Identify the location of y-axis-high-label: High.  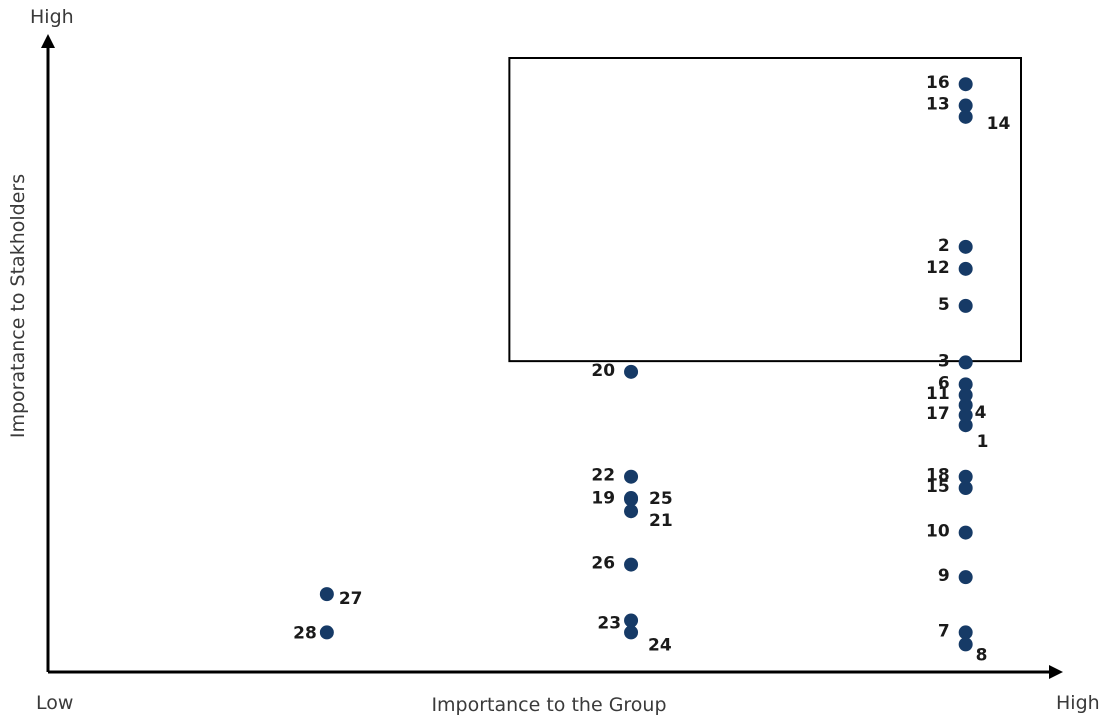
(52, 17).